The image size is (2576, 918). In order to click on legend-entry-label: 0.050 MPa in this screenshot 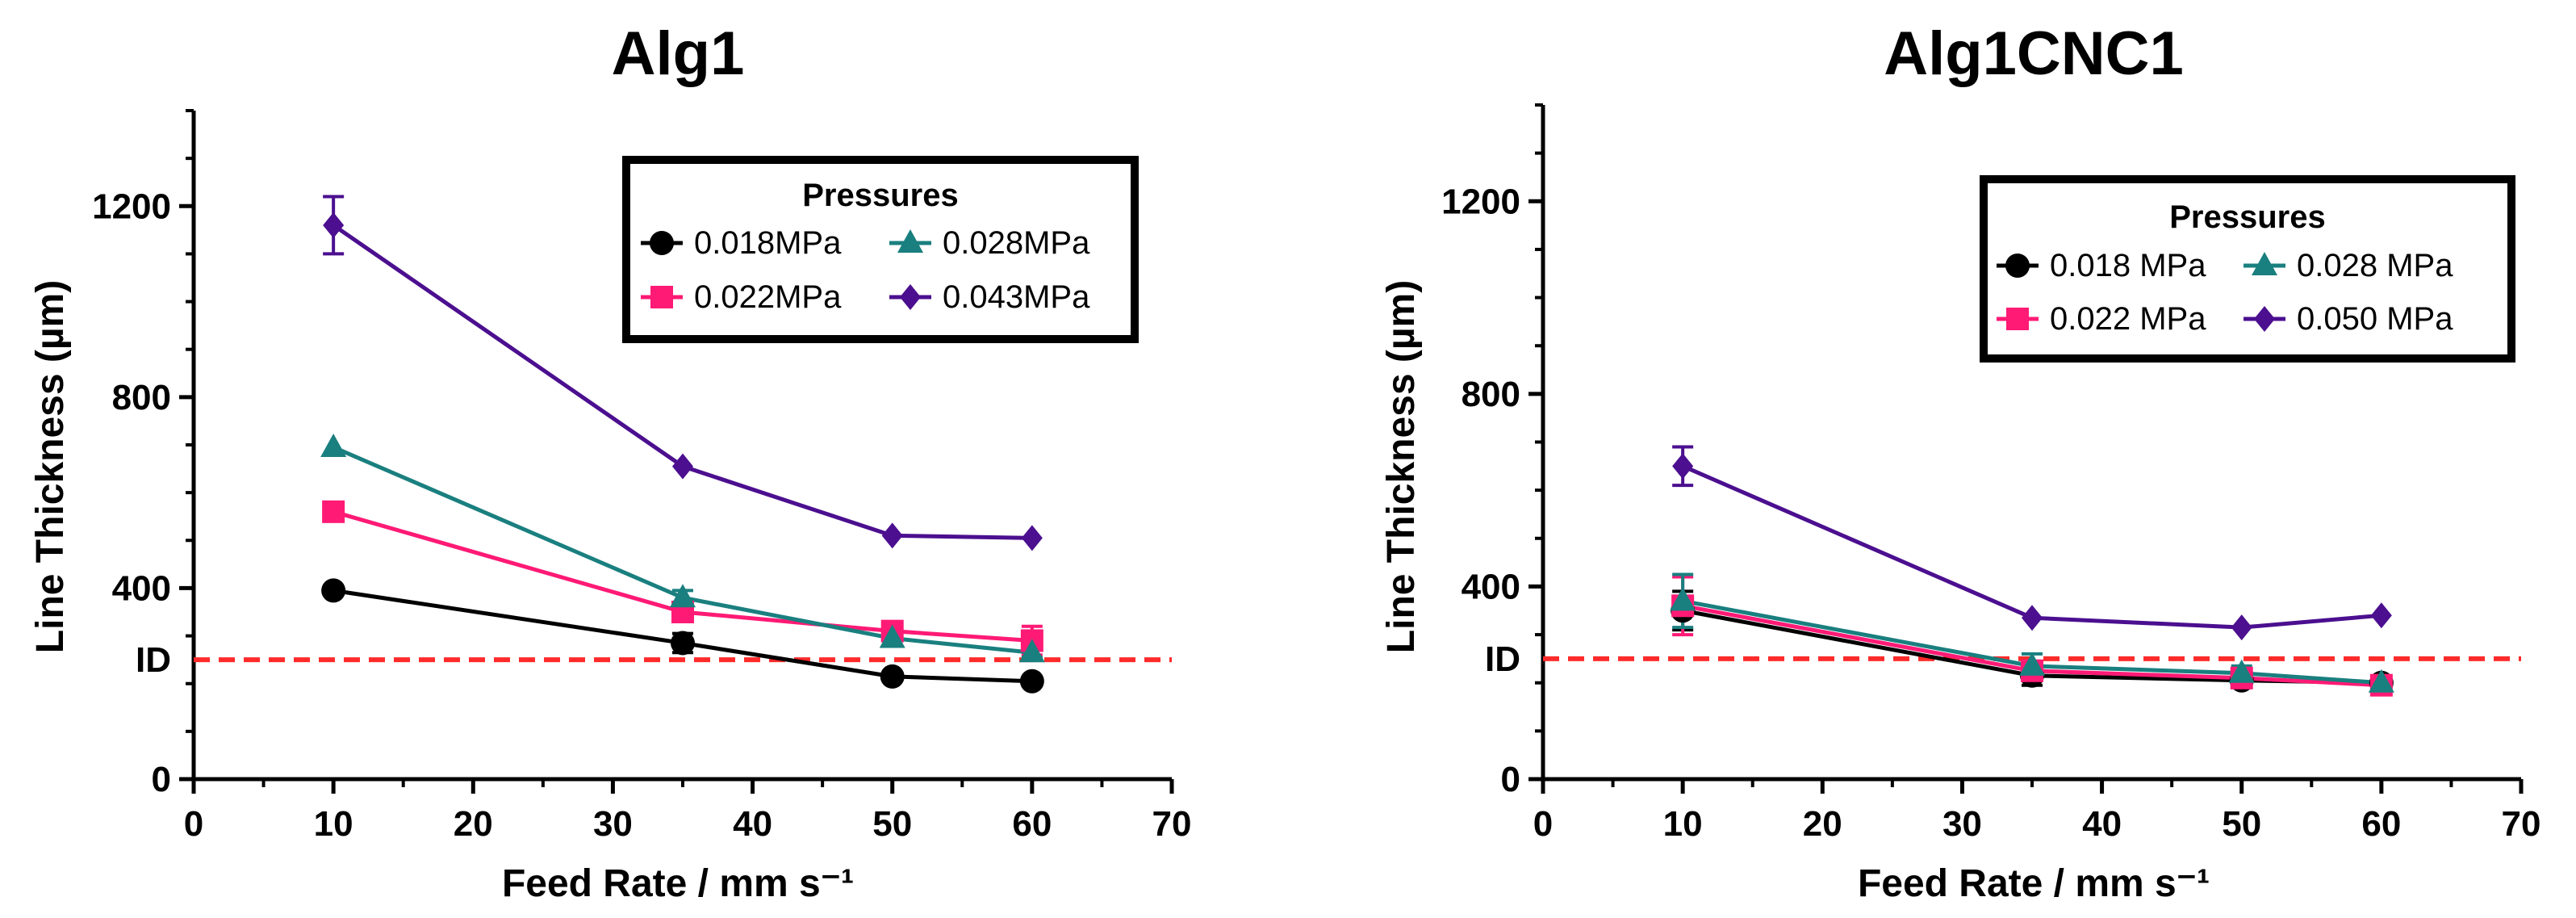, I will do `click(2375, 319)`.